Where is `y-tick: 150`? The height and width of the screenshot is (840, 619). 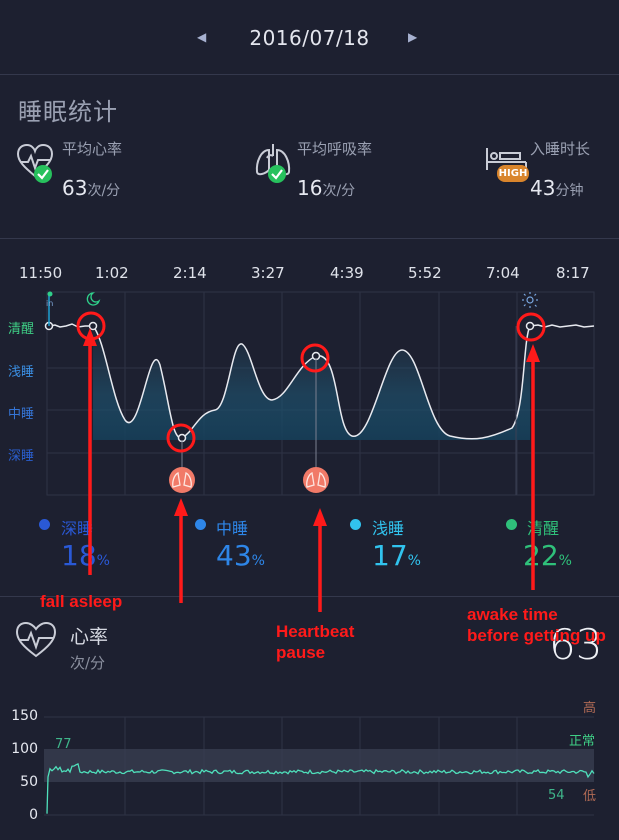 y-tick: 150 is located at coordinates (24, 716).